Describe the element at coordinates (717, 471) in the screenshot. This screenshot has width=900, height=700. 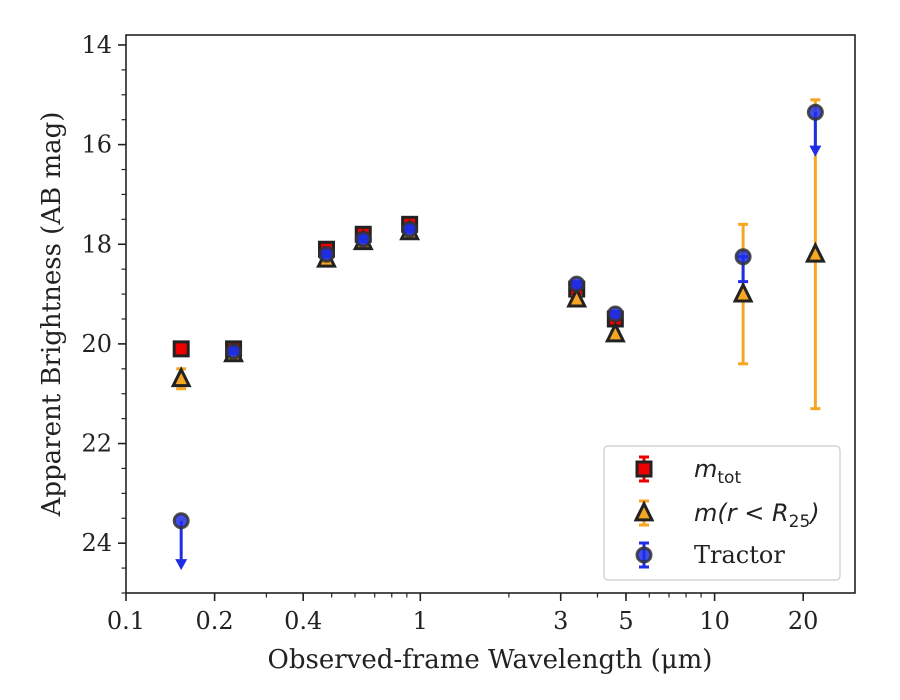
I see `legend-label: mtot` at that location.